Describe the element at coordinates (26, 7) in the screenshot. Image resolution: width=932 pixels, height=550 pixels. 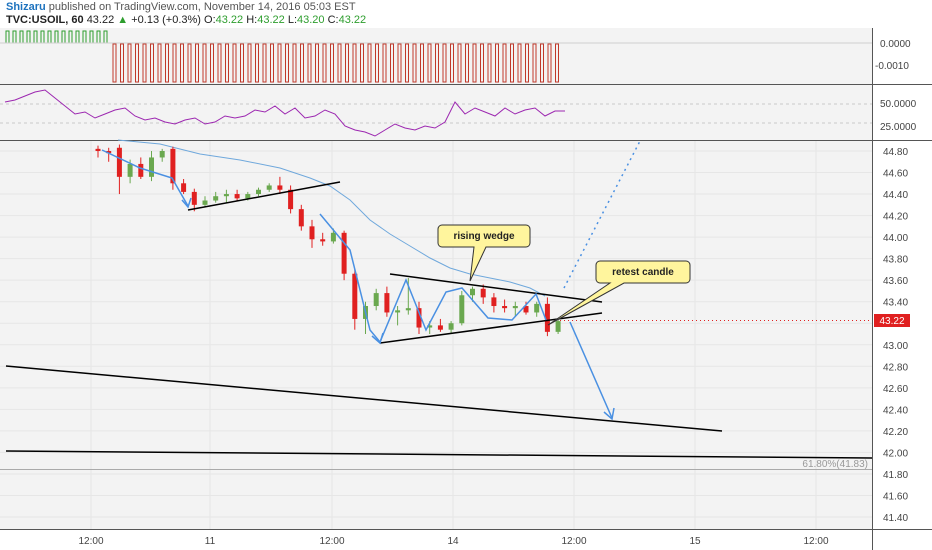
I see `author-name: Shizaru` at that location.